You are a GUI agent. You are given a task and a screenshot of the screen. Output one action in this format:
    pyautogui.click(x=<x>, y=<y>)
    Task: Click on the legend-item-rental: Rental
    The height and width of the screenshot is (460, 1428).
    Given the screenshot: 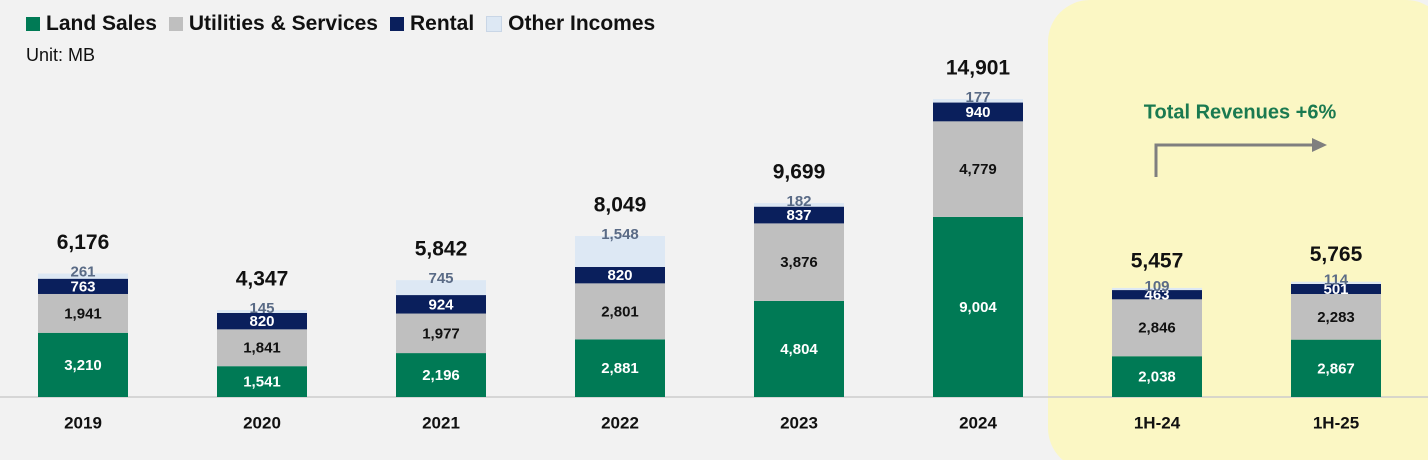 What is the action you would take?
    pyautogui.click(x=432, y=24)
    